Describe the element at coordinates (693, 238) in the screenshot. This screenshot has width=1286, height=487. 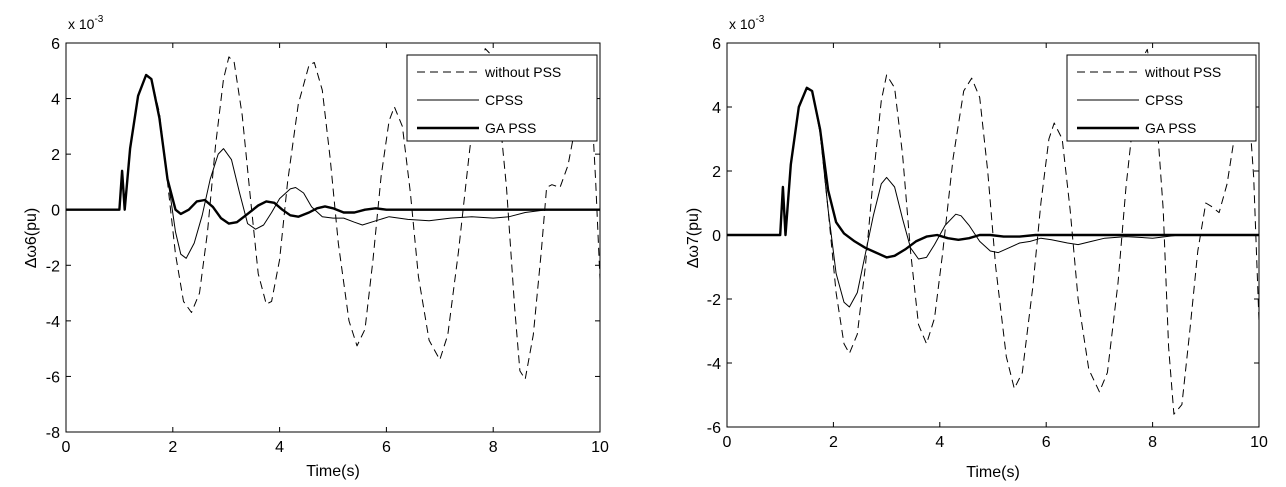
I see `y-axis-label: Δω7(pu)` at that location.